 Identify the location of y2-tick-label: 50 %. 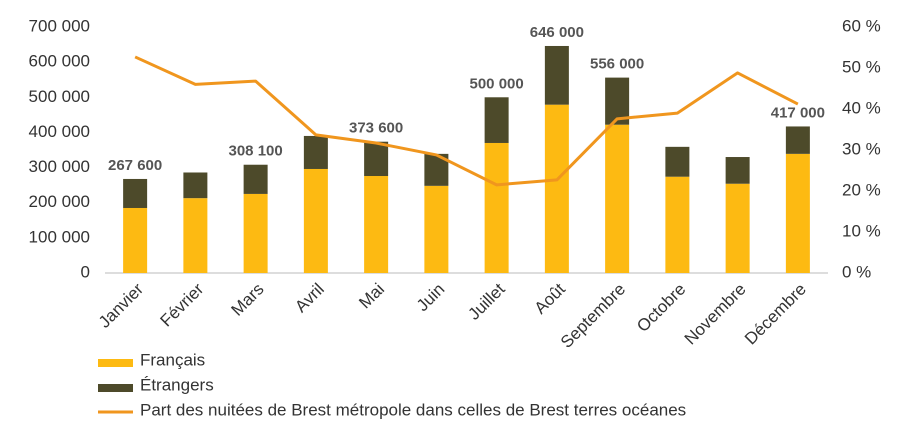
(861, 66).